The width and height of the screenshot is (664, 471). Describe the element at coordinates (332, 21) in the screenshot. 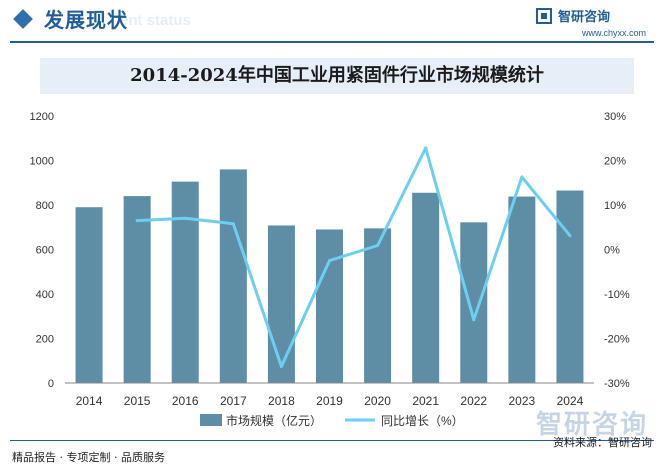

I see `header: ent status 发展现状 智研咨询 www.chyxx.com` at that location.